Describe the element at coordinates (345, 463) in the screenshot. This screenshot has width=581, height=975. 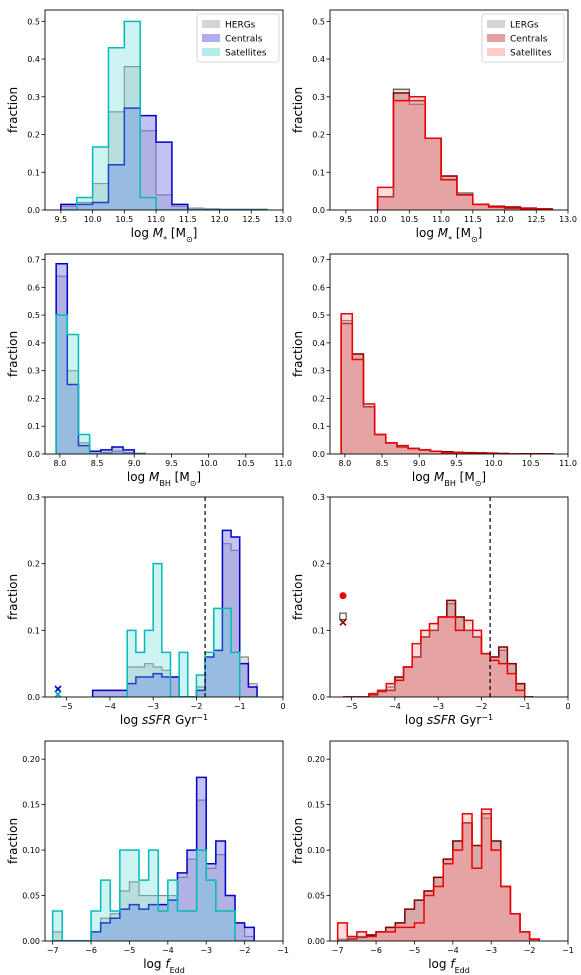
I see `x-tick-label: 8.0` at that location.